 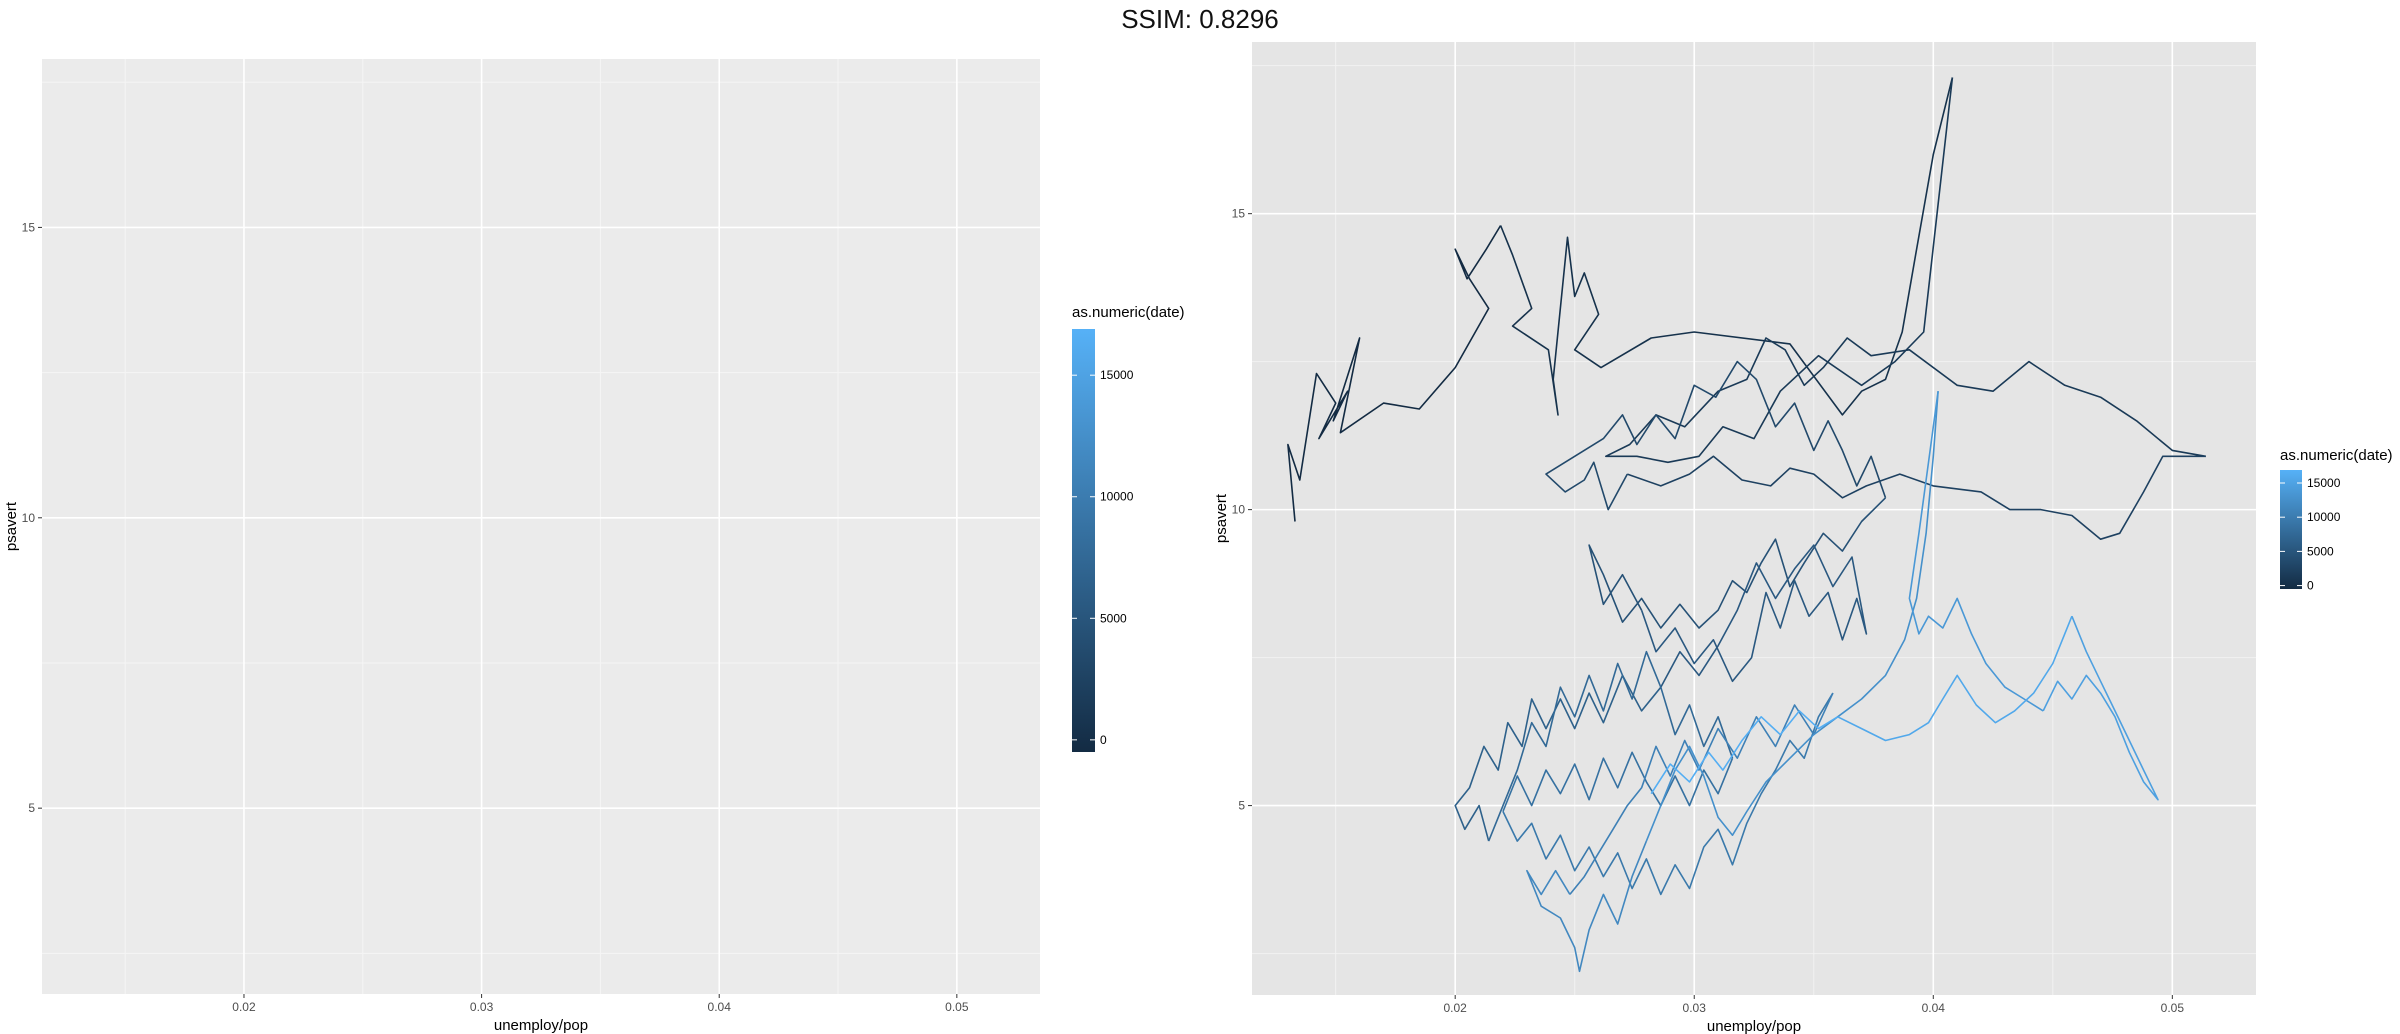 I want to click on figure-title: SSIM: 0.8296, so click(x=1200, y=19).